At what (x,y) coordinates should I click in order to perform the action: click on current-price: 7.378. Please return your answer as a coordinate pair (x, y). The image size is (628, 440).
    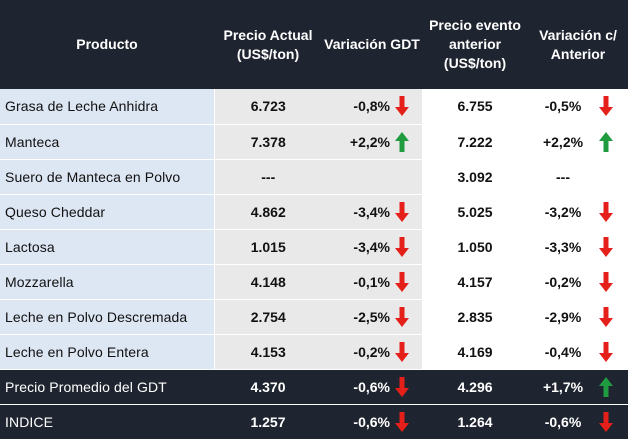
    Looking at the image, I should click on (267, 141).